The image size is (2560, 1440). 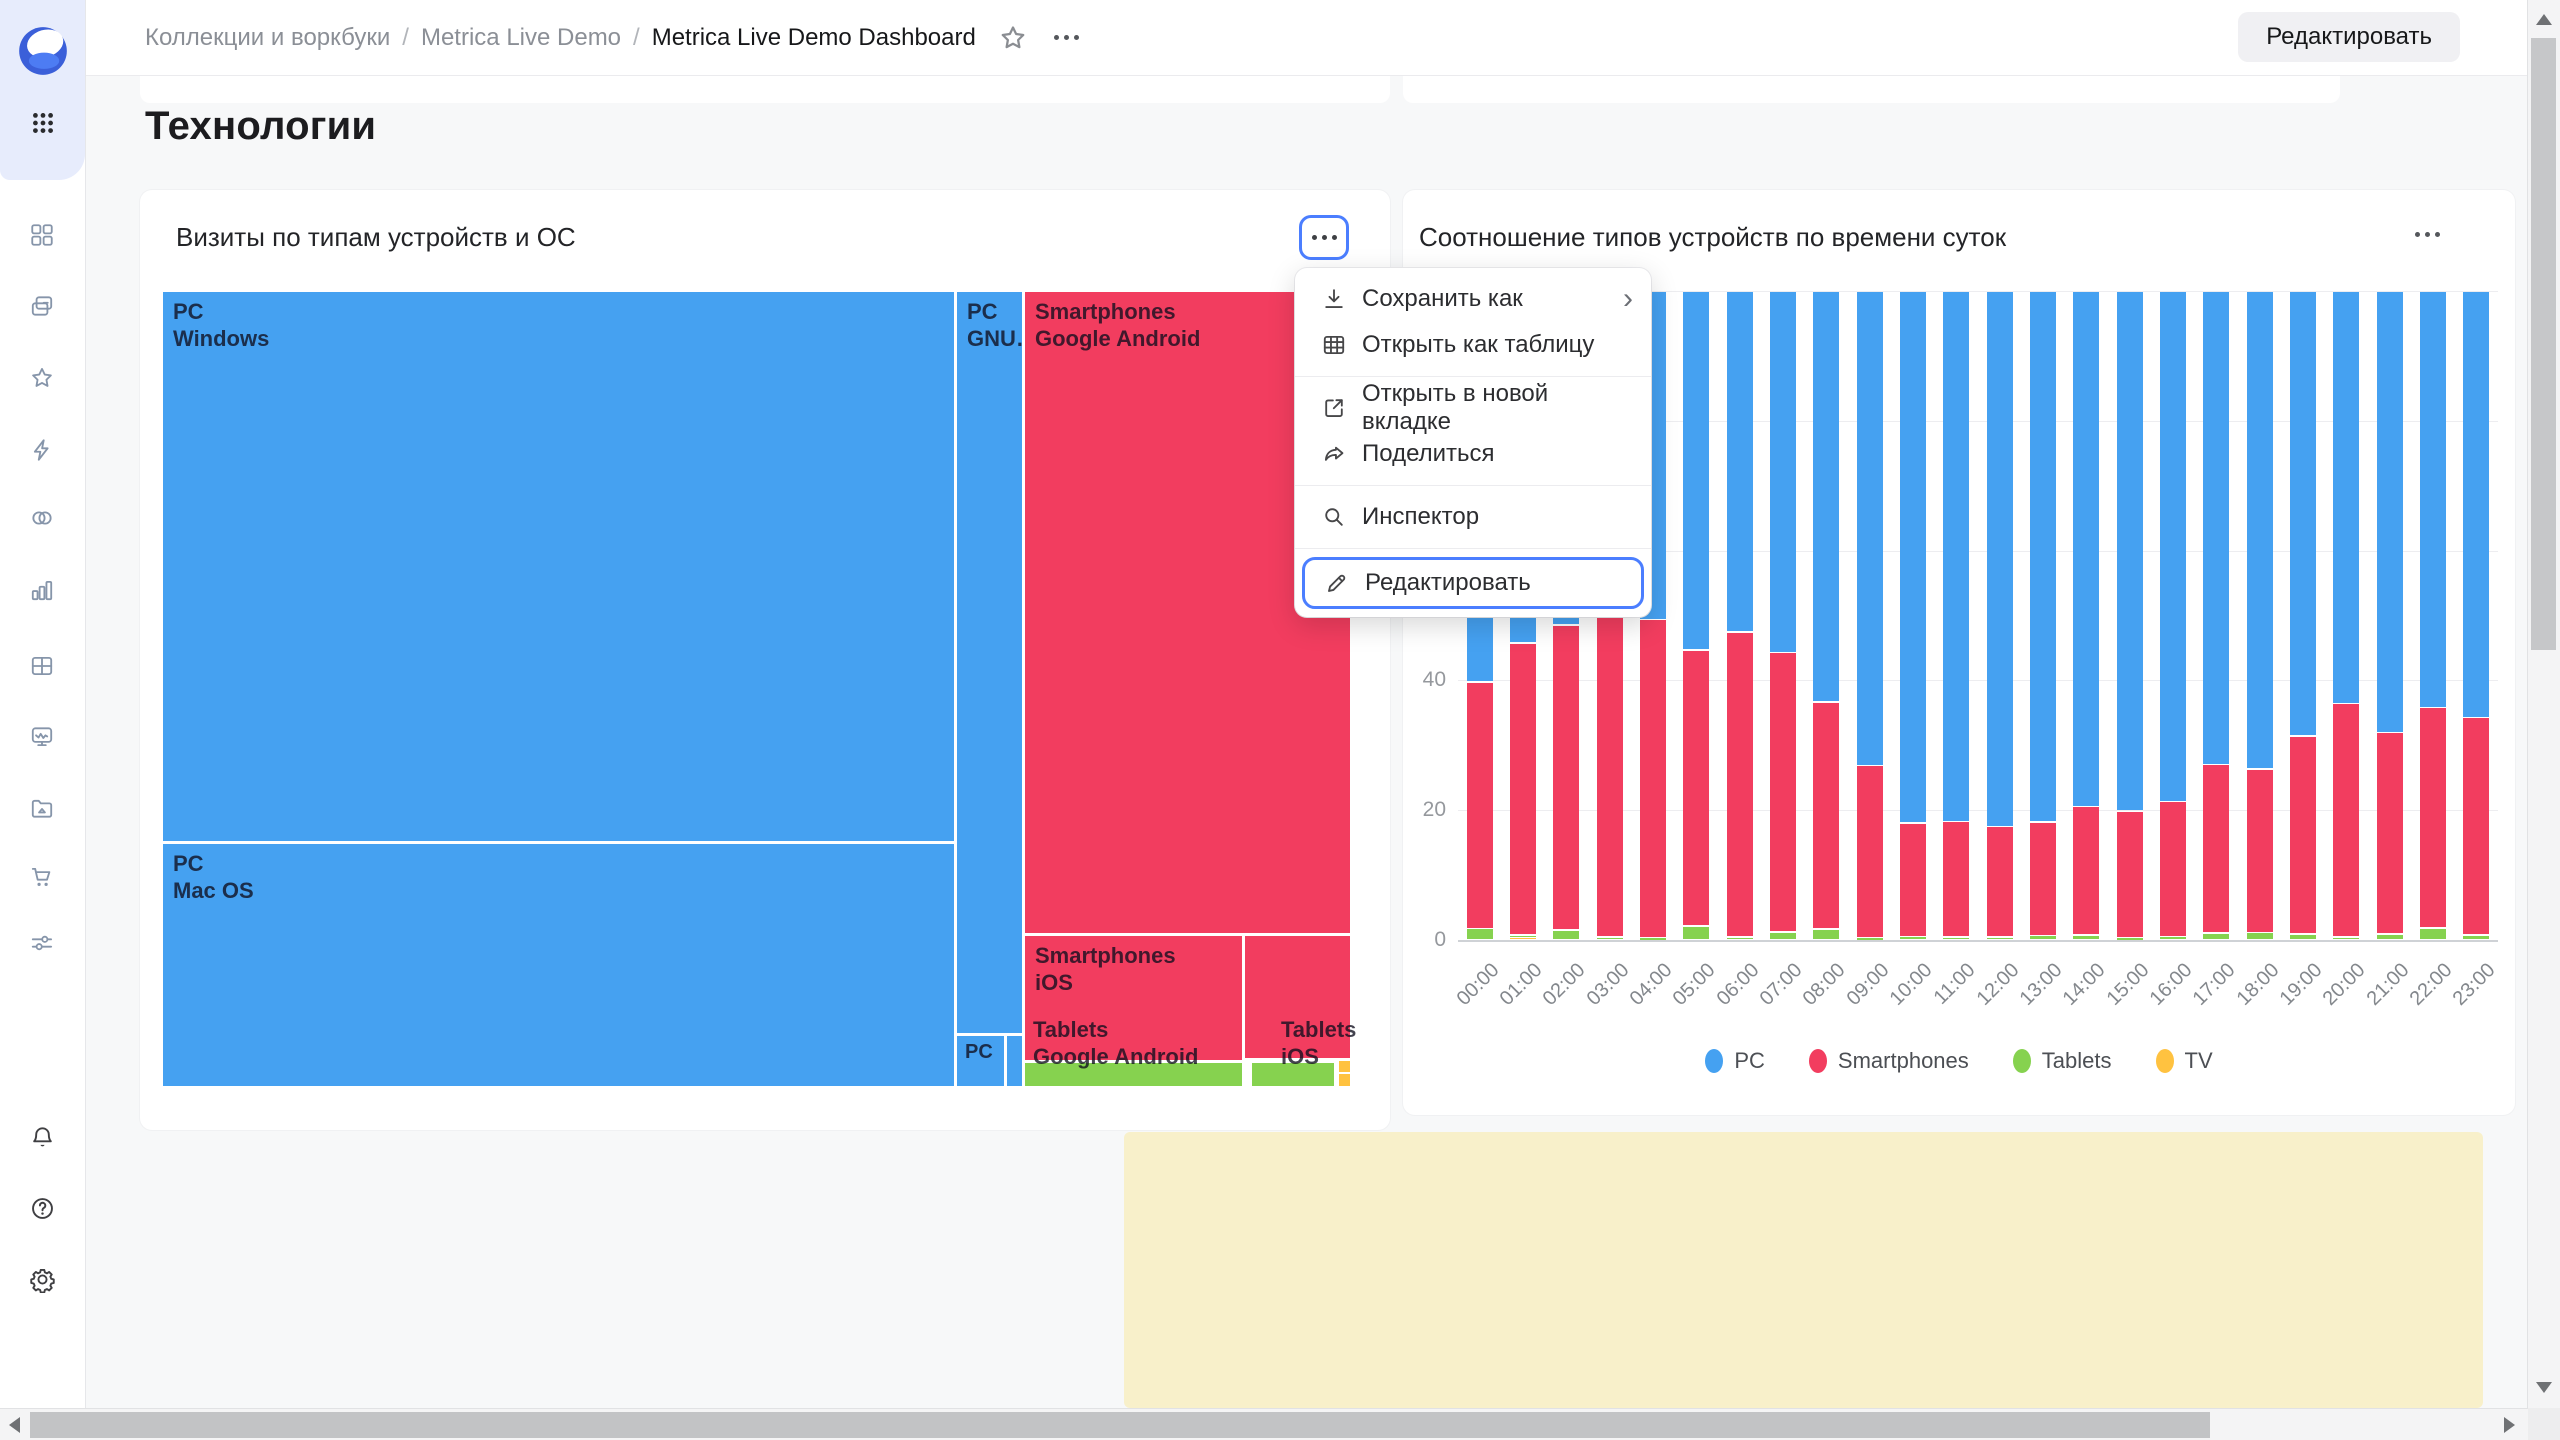 I want to click on bar-segment-pc-13:00, so click(x=2043, y=557).